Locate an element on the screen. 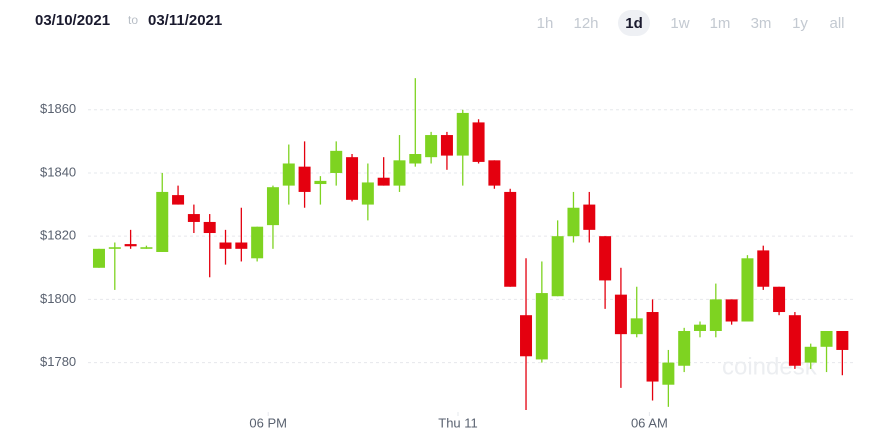 The image size is (873, 447). x-tick-label: 06 PM is located at coordinates (268, 422).